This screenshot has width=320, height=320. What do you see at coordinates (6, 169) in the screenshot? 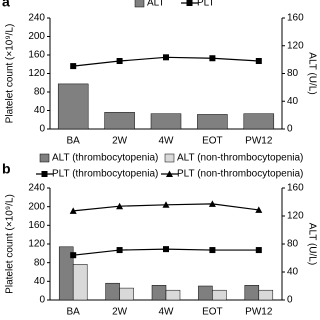
I see `panel-label: b` at bounding box center [6, 169].